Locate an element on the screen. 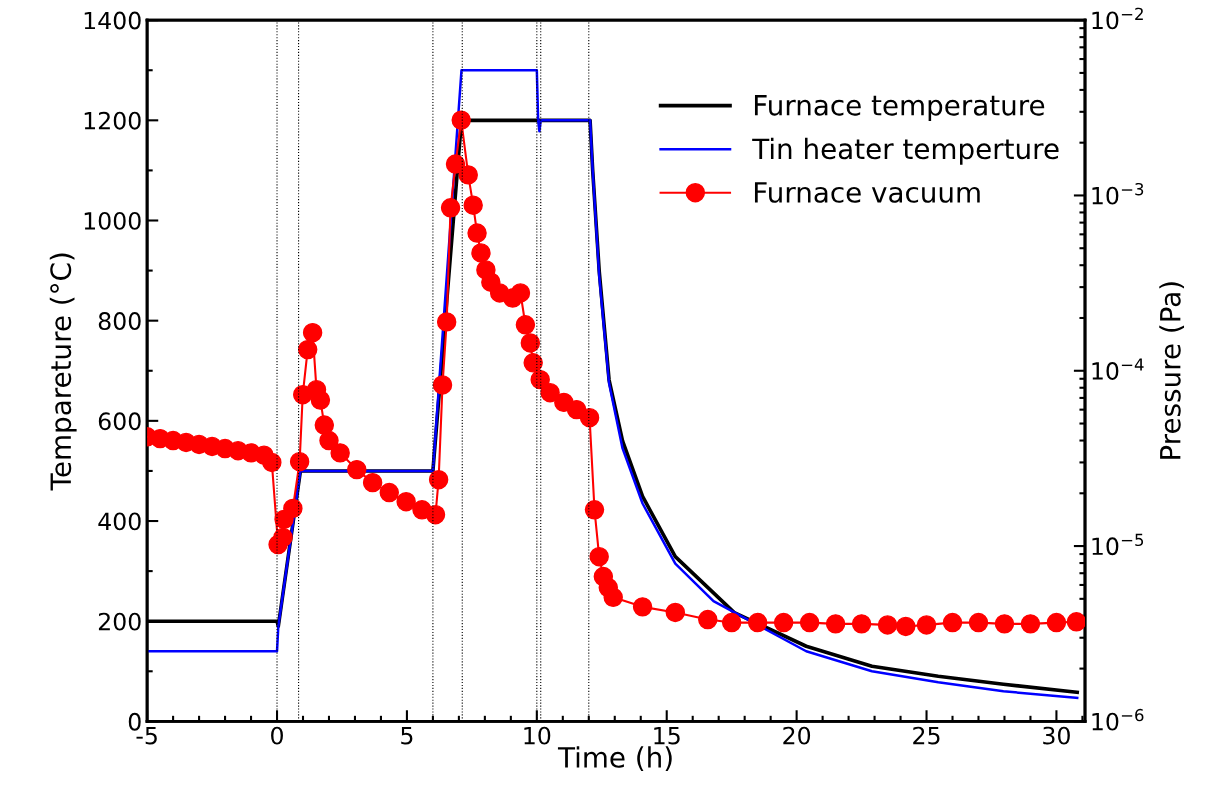 The height and width of the screenshot is (806, 1226). legend-label: Furnace vacuum is located at coordinates (867, 192).